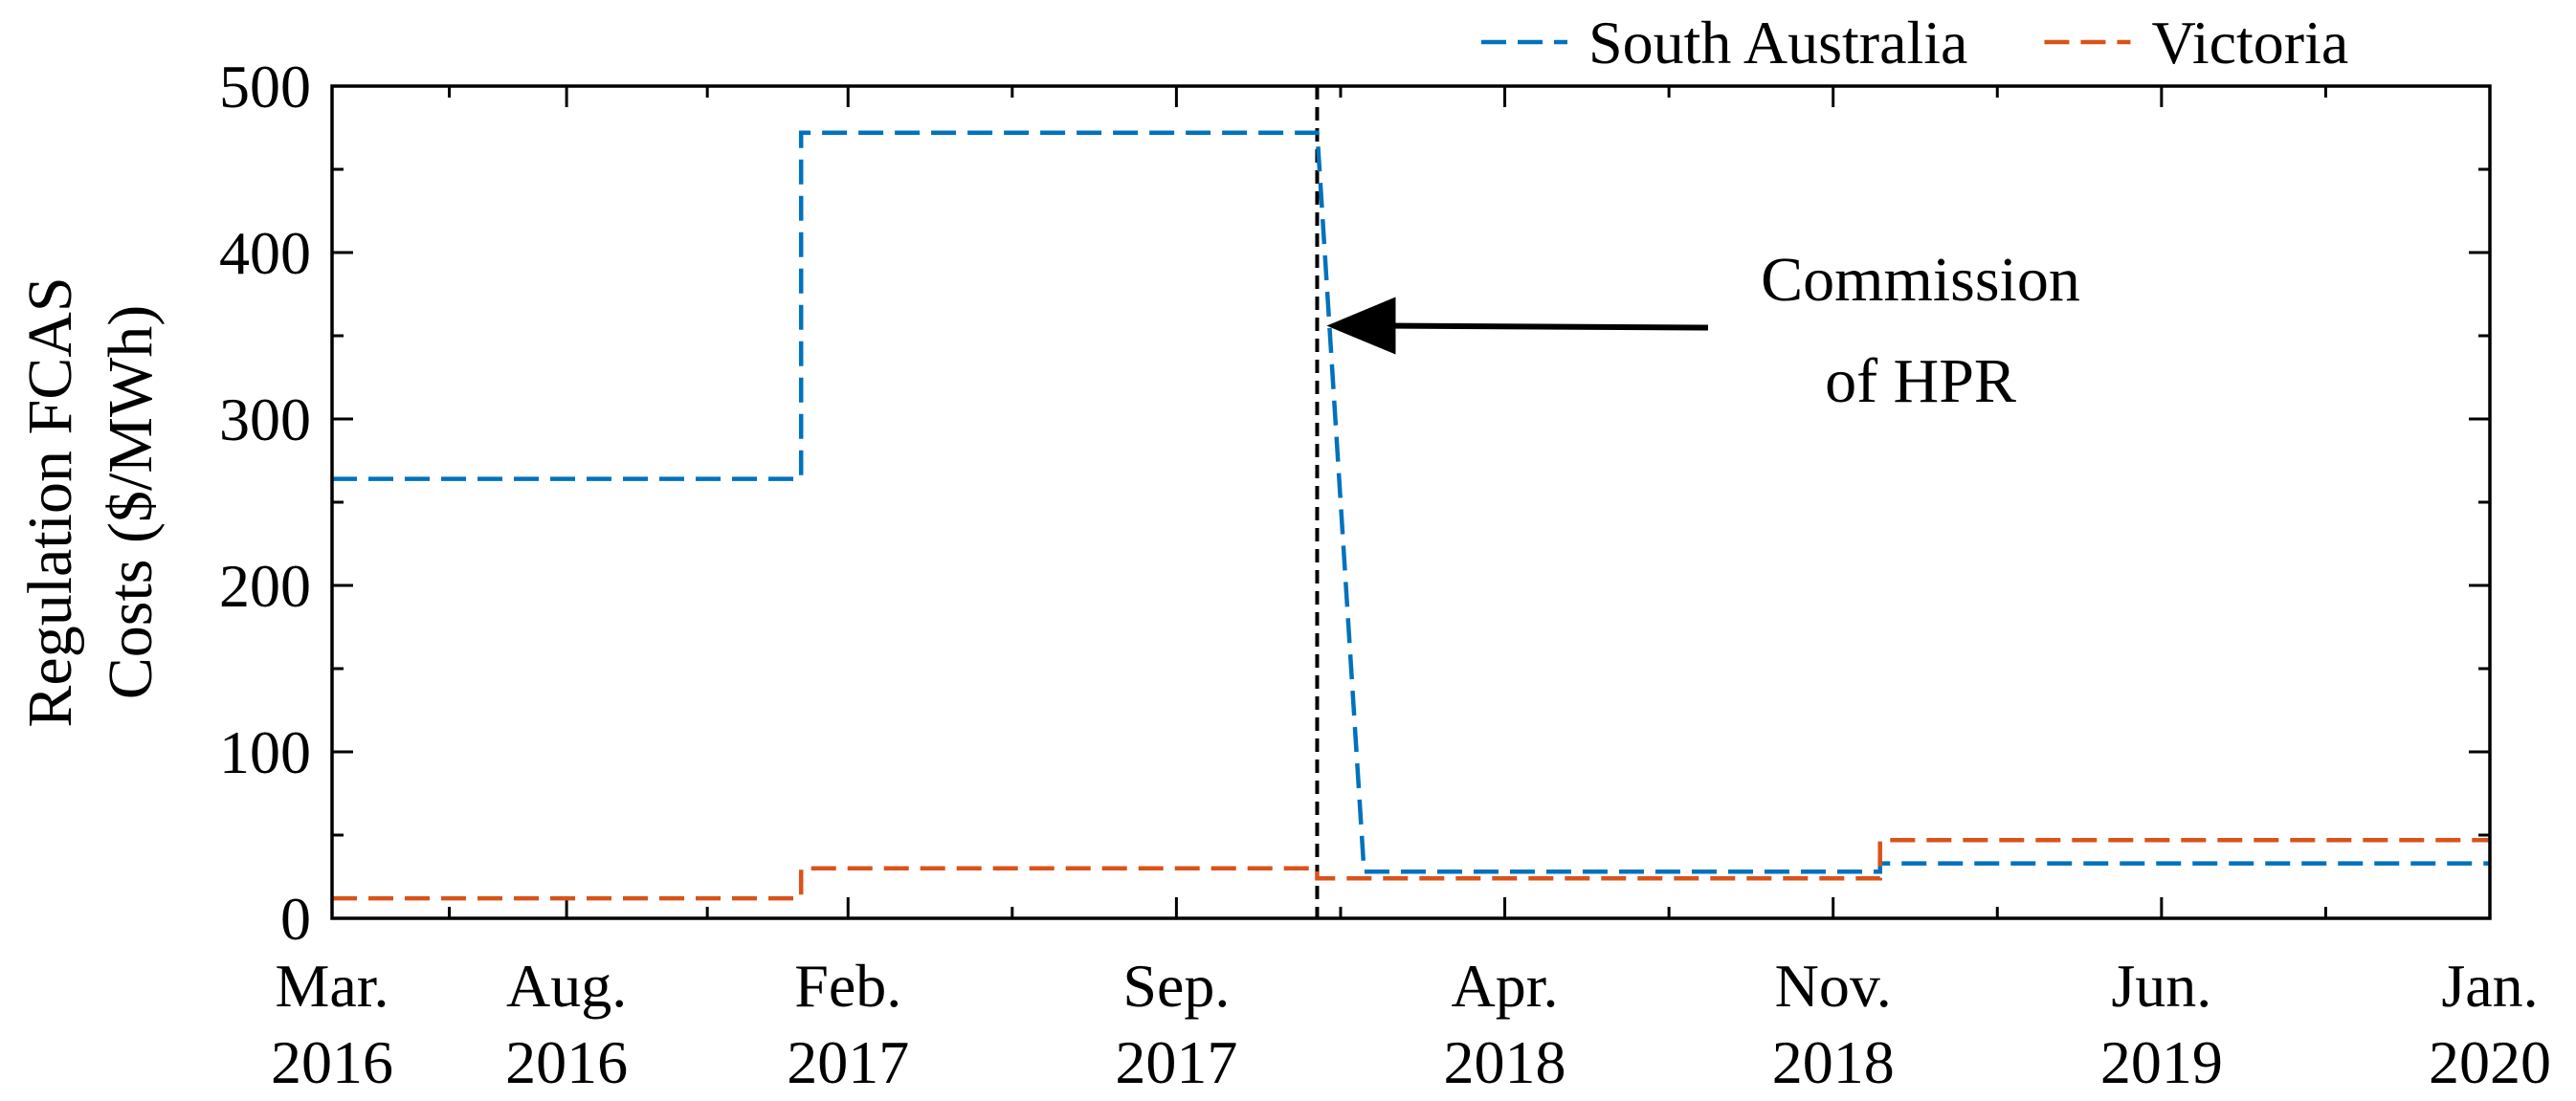 Image resolution: width=2576 pixels, height=1101 pixels. Describe the element at coordinates (265, 586) in the screenshot. I see `y-tick-label: 200` at that location.